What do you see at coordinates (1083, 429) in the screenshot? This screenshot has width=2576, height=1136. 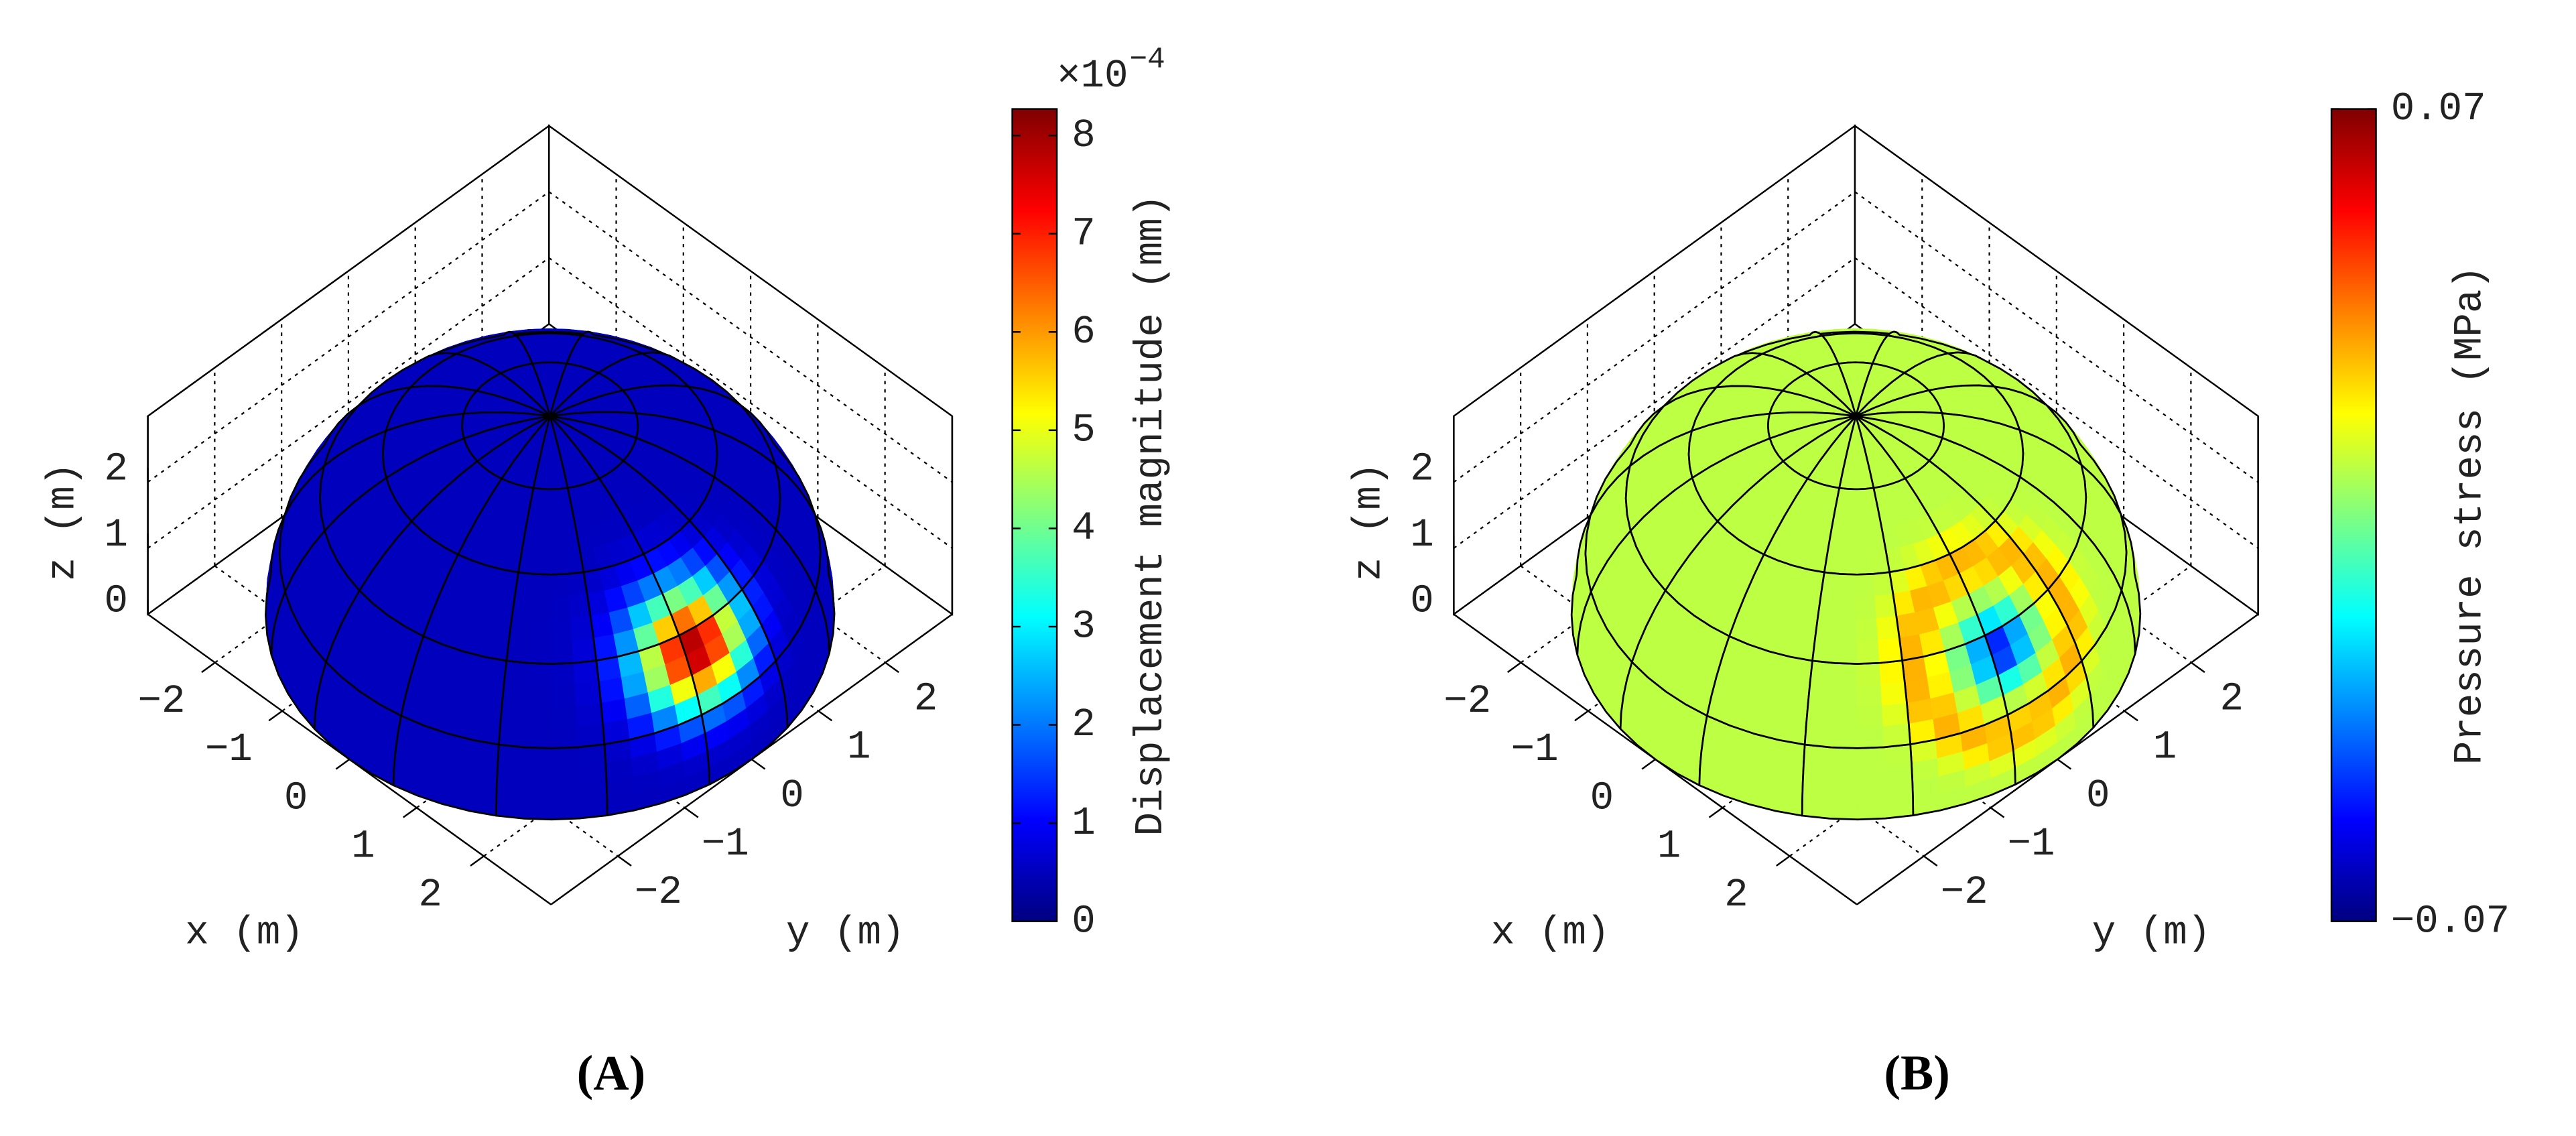 I see `colorbar-tick-label: 5` at bounding box center [1083, 429].